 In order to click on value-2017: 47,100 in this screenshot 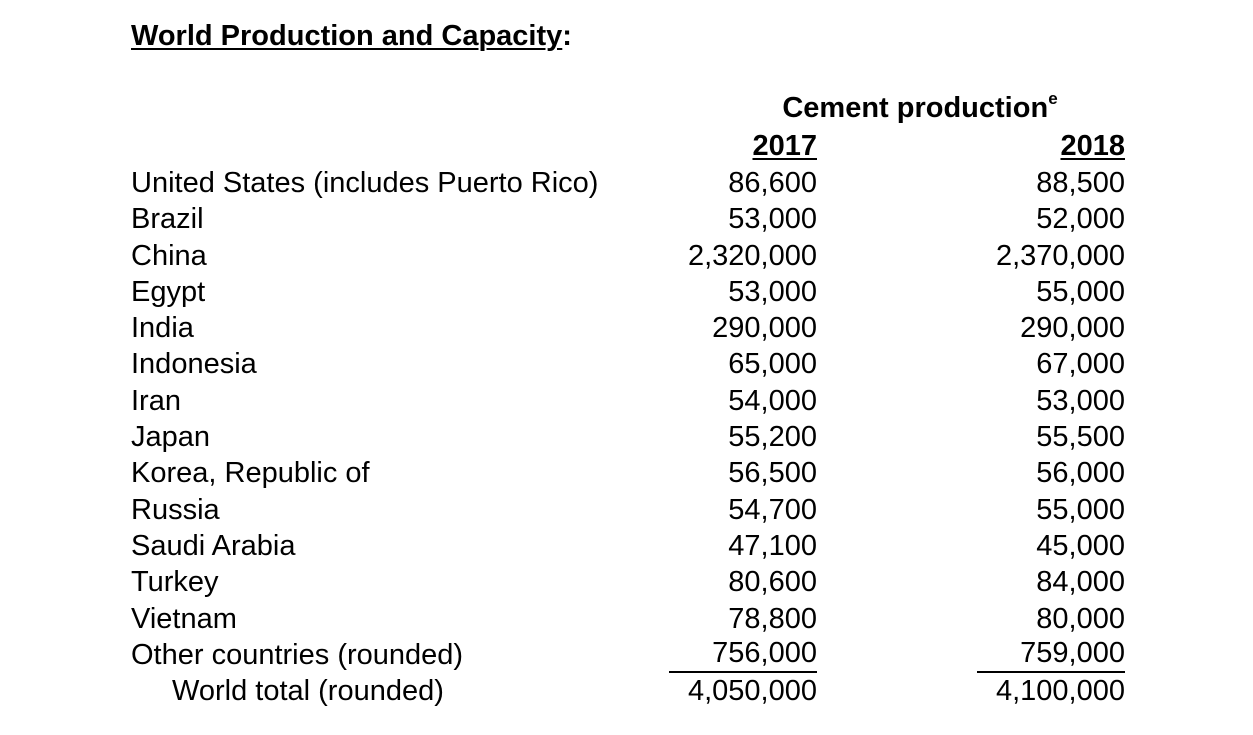, I will do `click(772, 545)`.